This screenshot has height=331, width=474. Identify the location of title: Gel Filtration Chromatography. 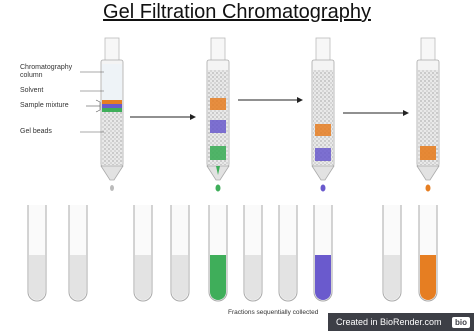
(237, 12).